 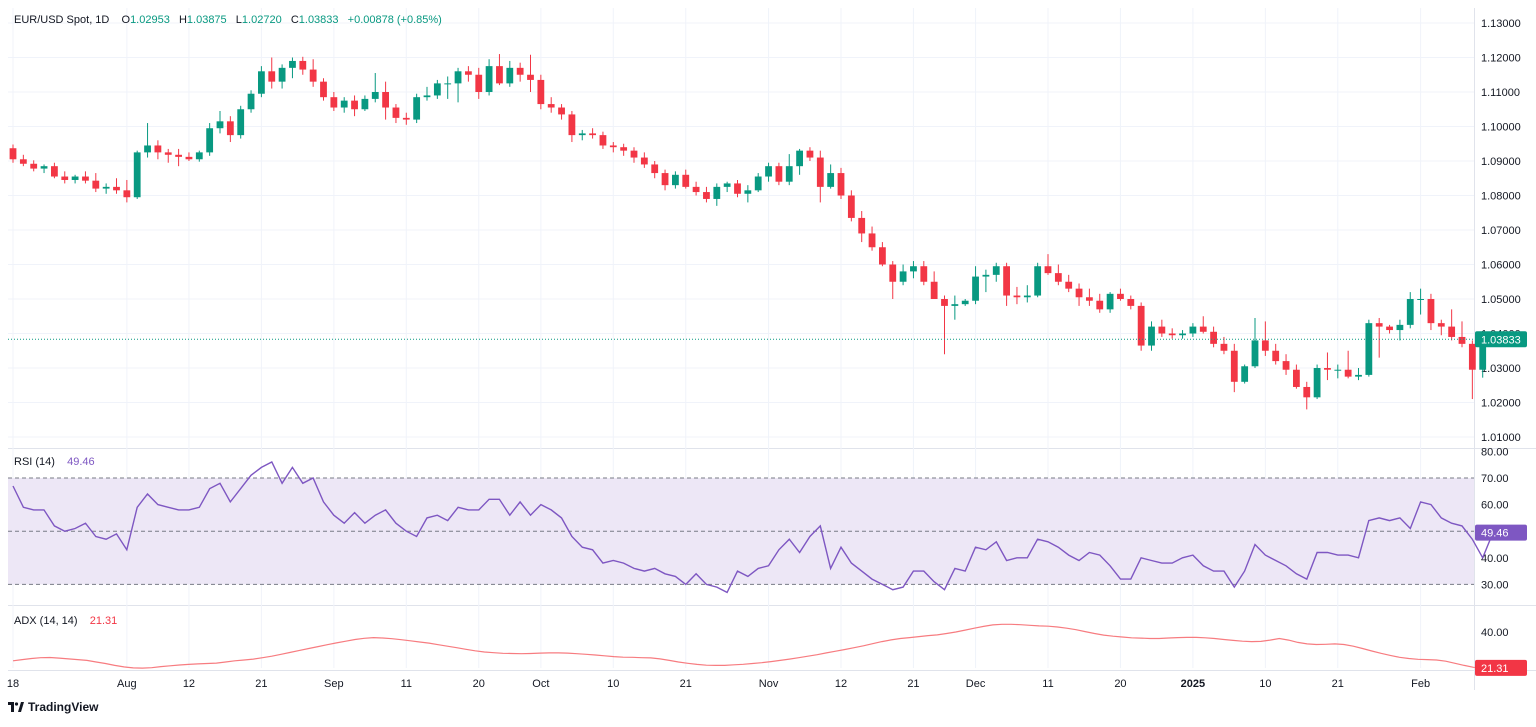 What do you see at coordinates (334, 684) in the screenshot?
I see `time-tick-label: Sep` at bounding box center [334, 684].